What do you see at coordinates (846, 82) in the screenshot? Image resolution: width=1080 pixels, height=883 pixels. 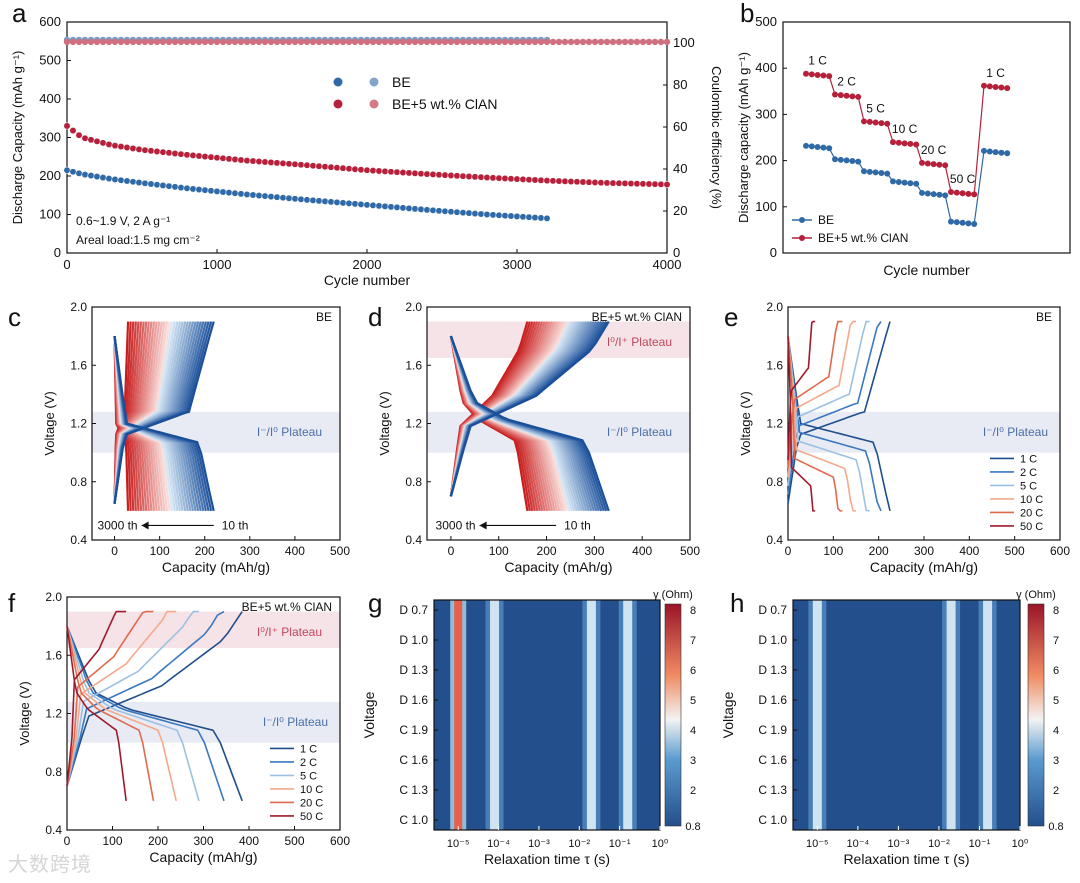 I see `rate-label: 2 C` at bounding box center [846, 82].